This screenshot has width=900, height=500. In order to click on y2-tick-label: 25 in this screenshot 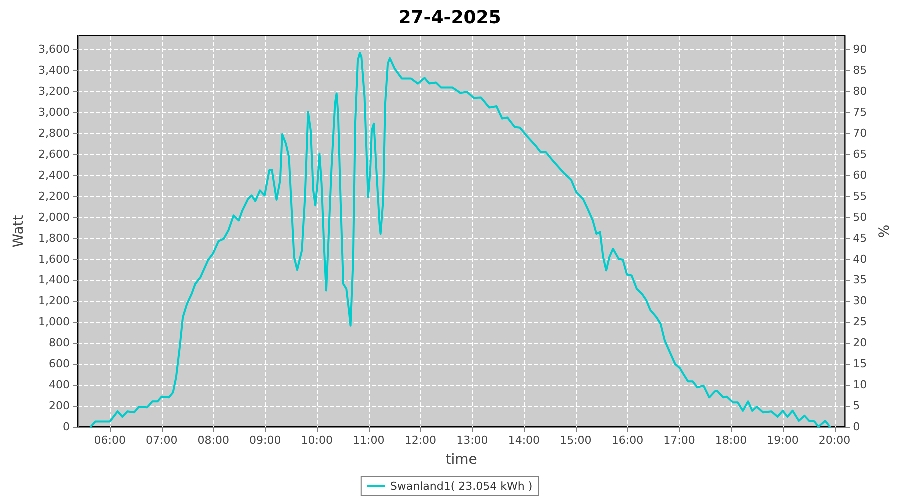, I will do `click(860, 322)`.